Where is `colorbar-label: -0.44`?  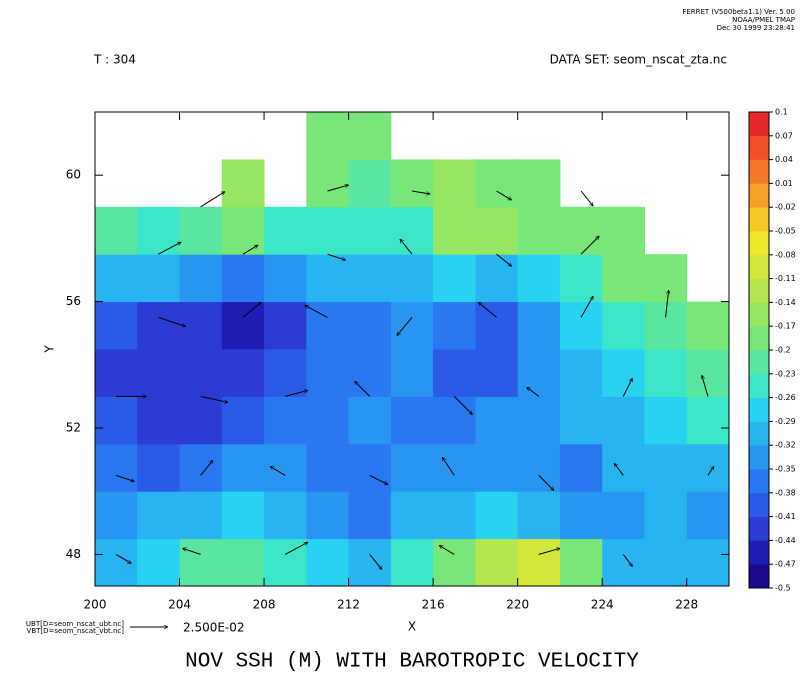
colorbar-label: -0.44 is located at coordinates (785, 540).